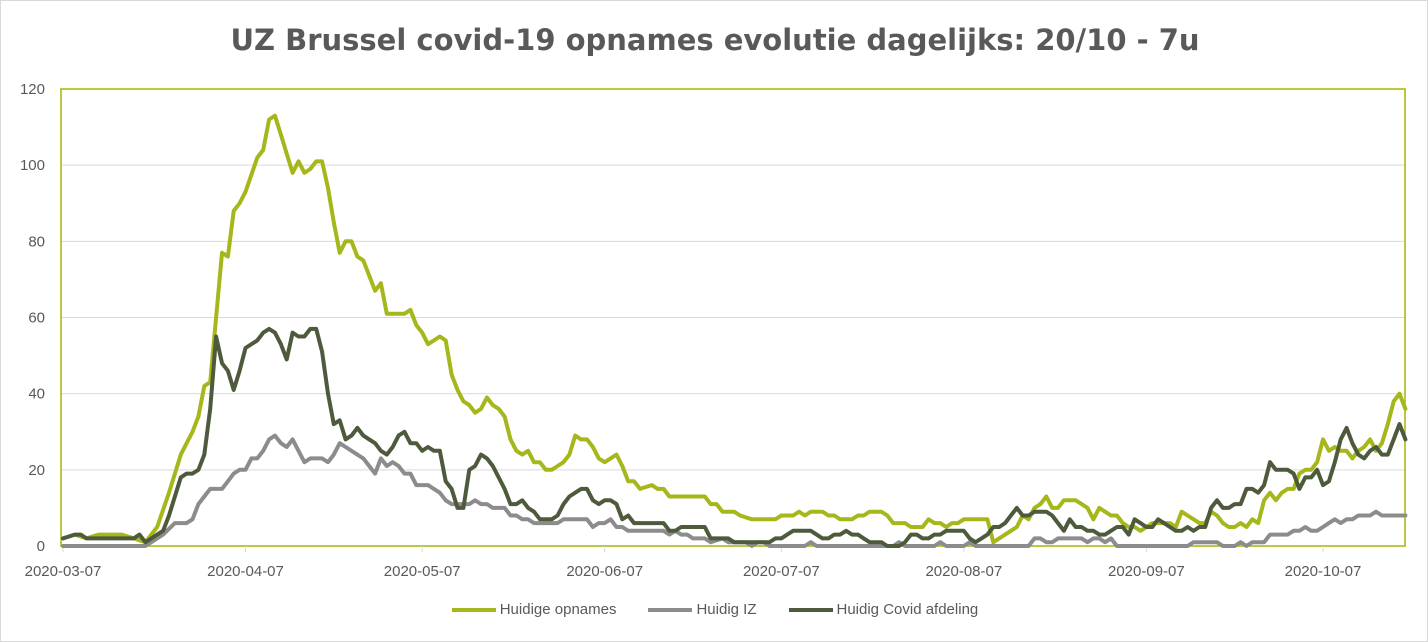 The height and width of the screenshot is (642, 1428). Describe the element at coordinates (907, 609) in the screenshot. I see `legend-label: Huidig Covid afdeling` at that location.